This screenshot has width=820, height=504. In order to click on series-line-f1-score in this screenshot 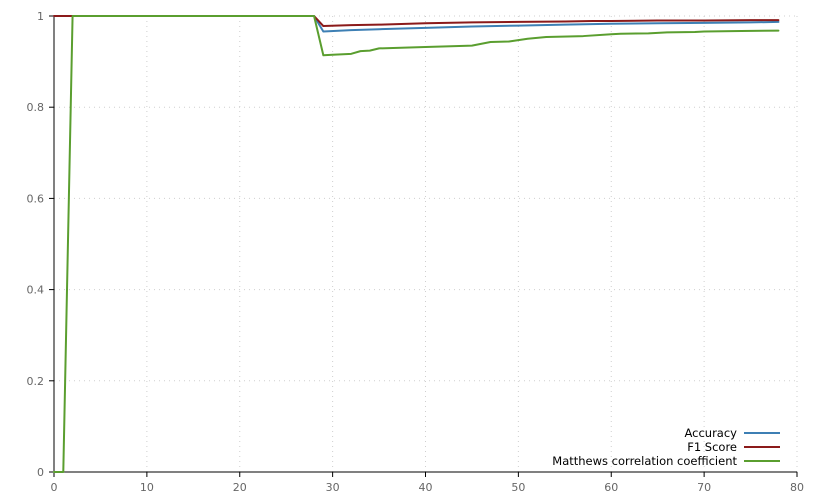, I will do `click(416, 21)`.